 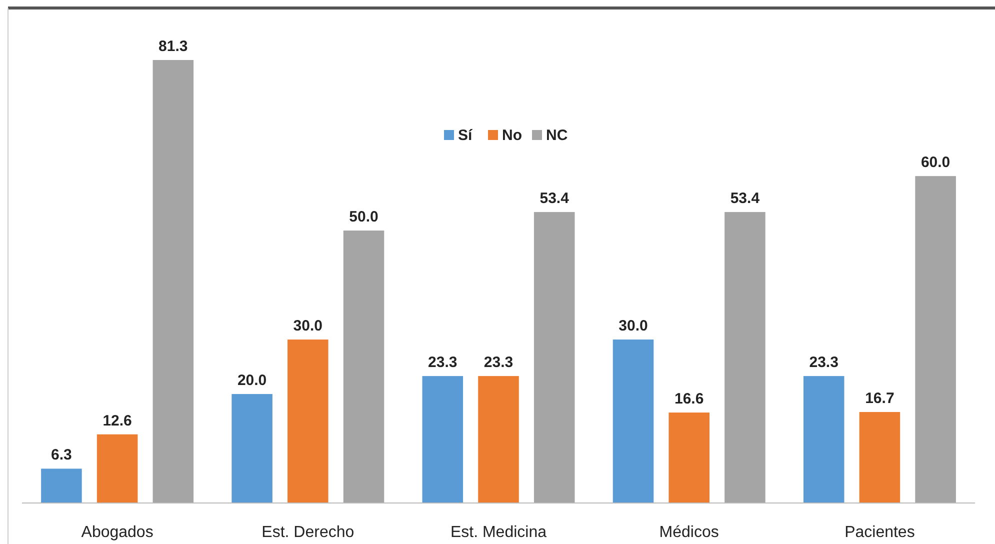 I want to click on x-tick-label: Pacientes, so click(x=879, y=532).